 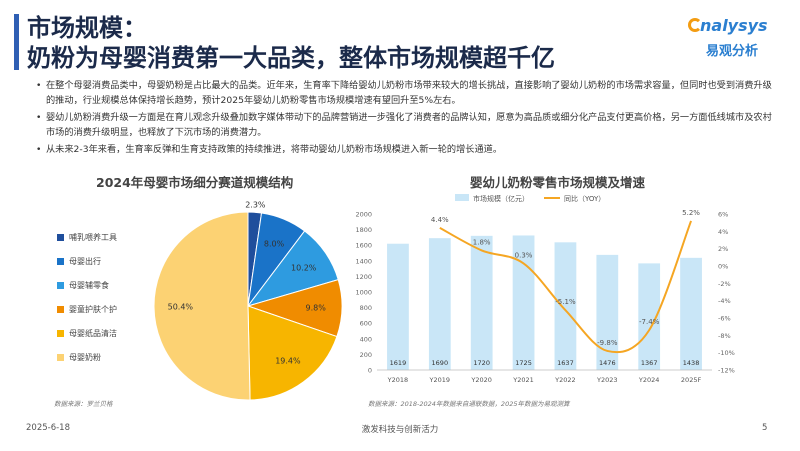 What do you see at coordinates (93, 333) in the screenshot?
I see `legend-label: 母婴纸品清洁` at bounding box center [93, 333].